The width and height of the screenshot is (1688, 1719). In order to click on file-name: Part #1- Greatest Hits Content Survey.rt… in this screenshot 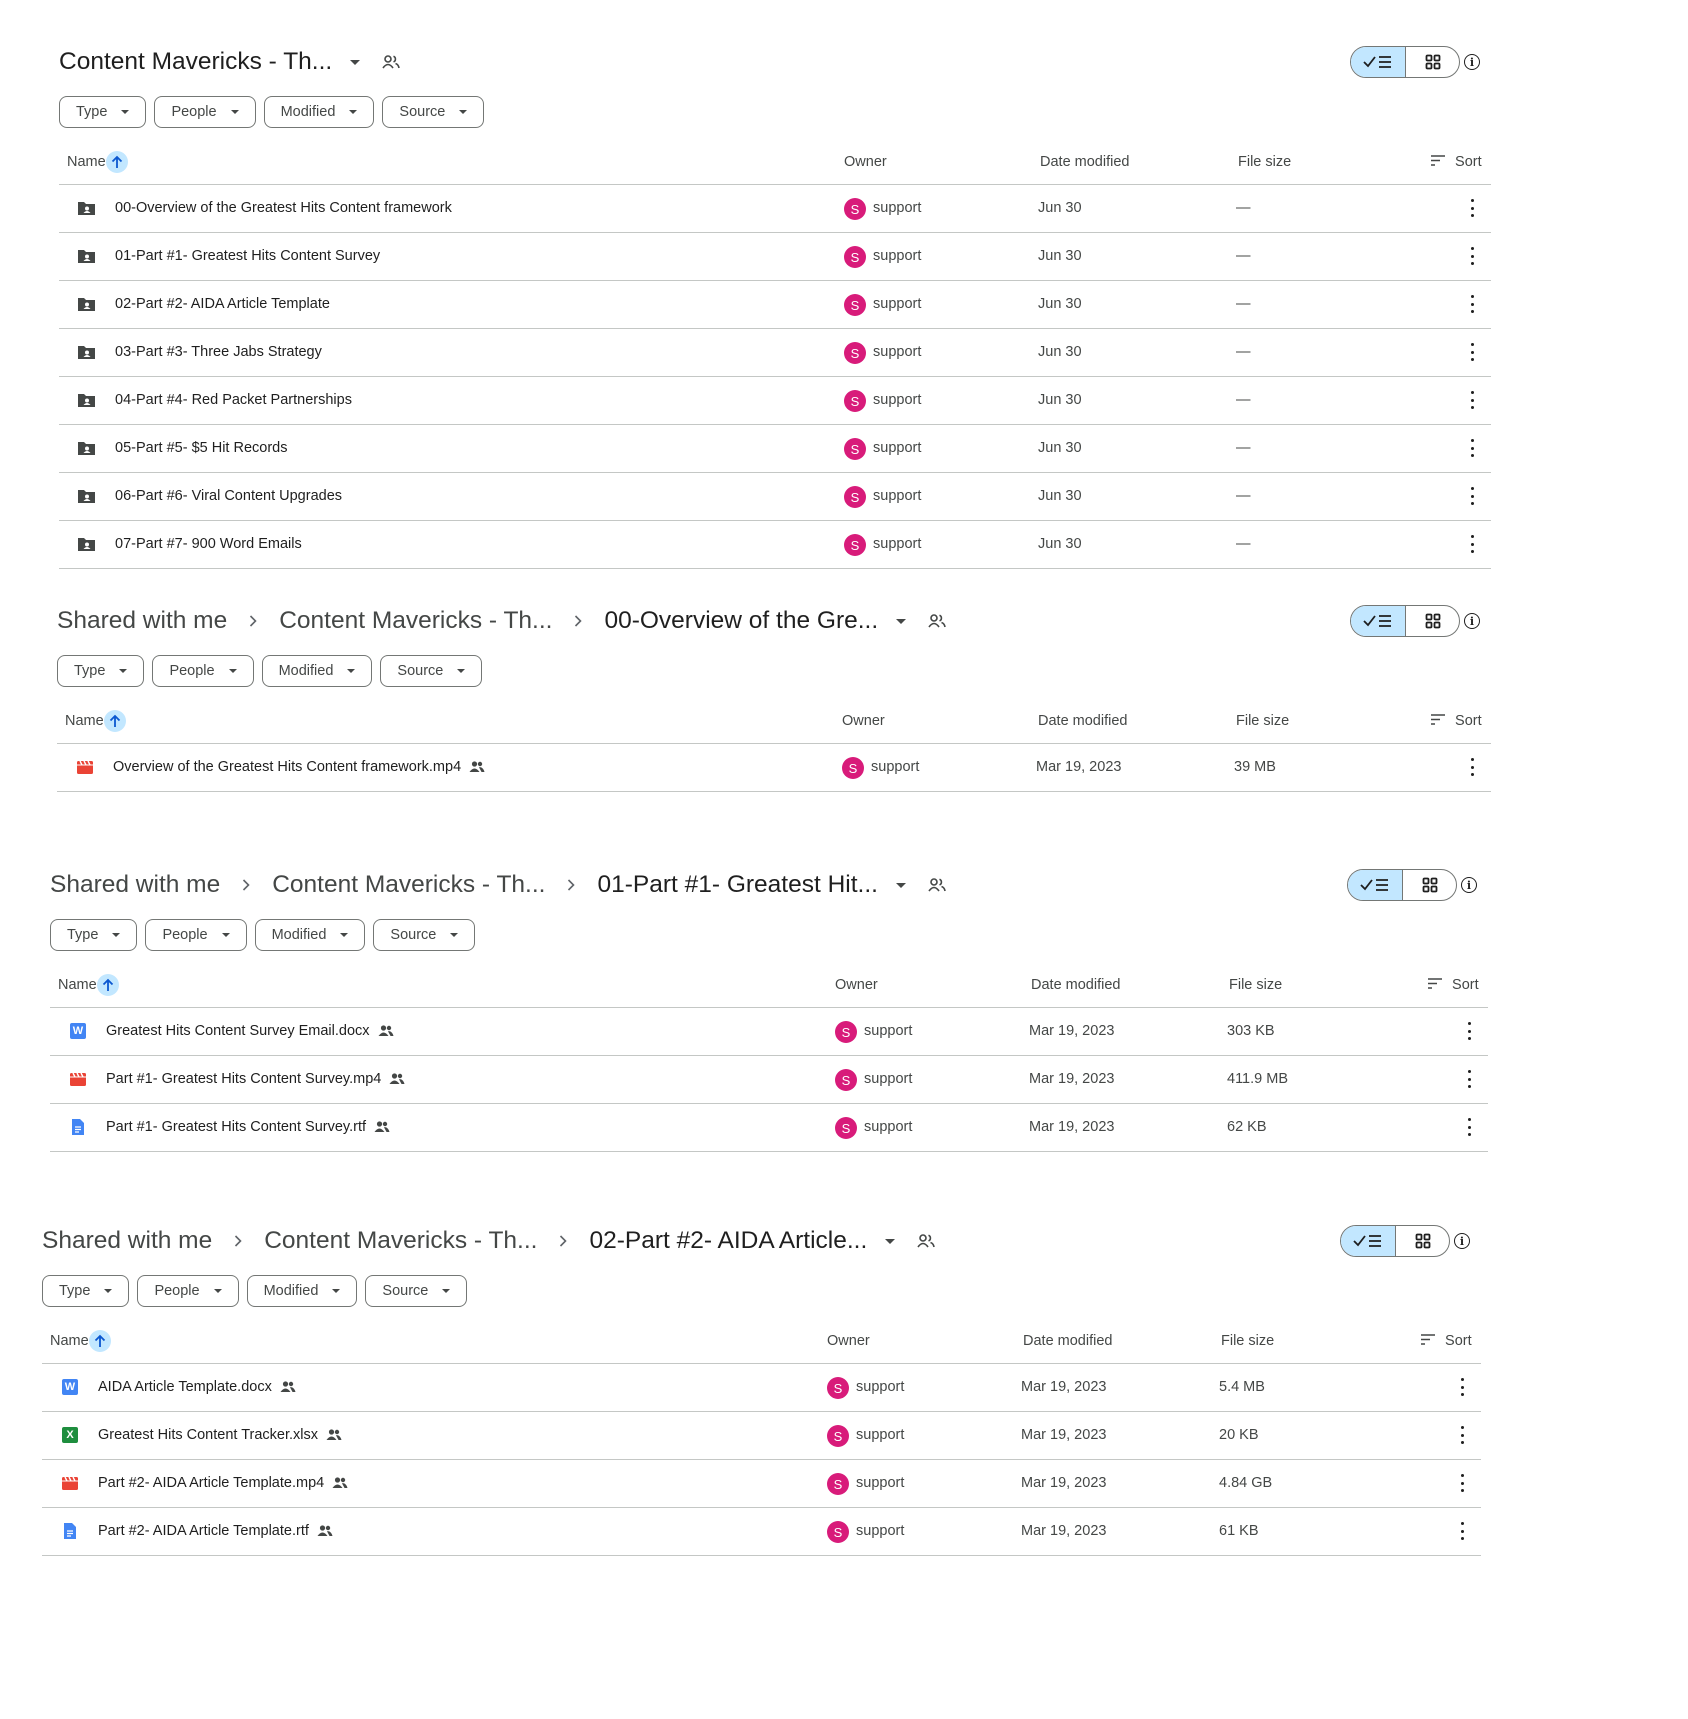, I will do `click(248, 1127)`.